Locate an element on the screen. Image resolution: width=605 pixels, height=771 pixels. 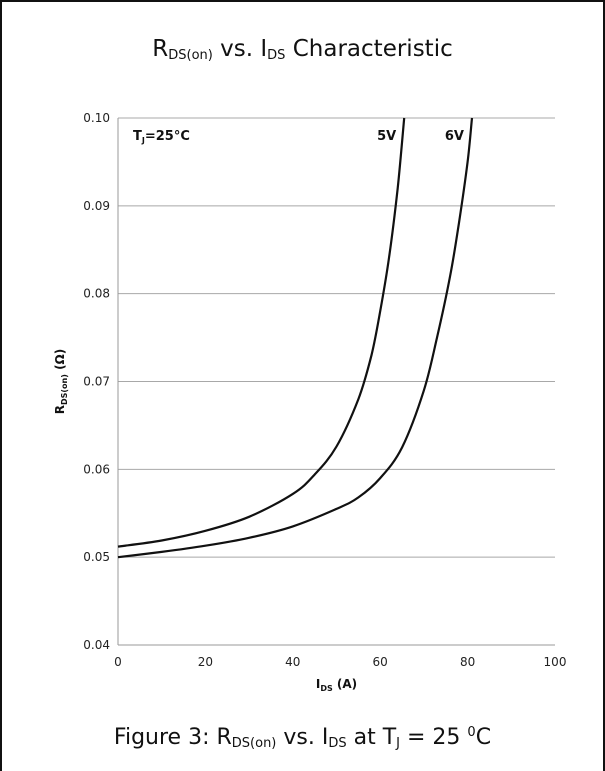
y-tick-label: 0.05 is located at coordinates (96, 557).